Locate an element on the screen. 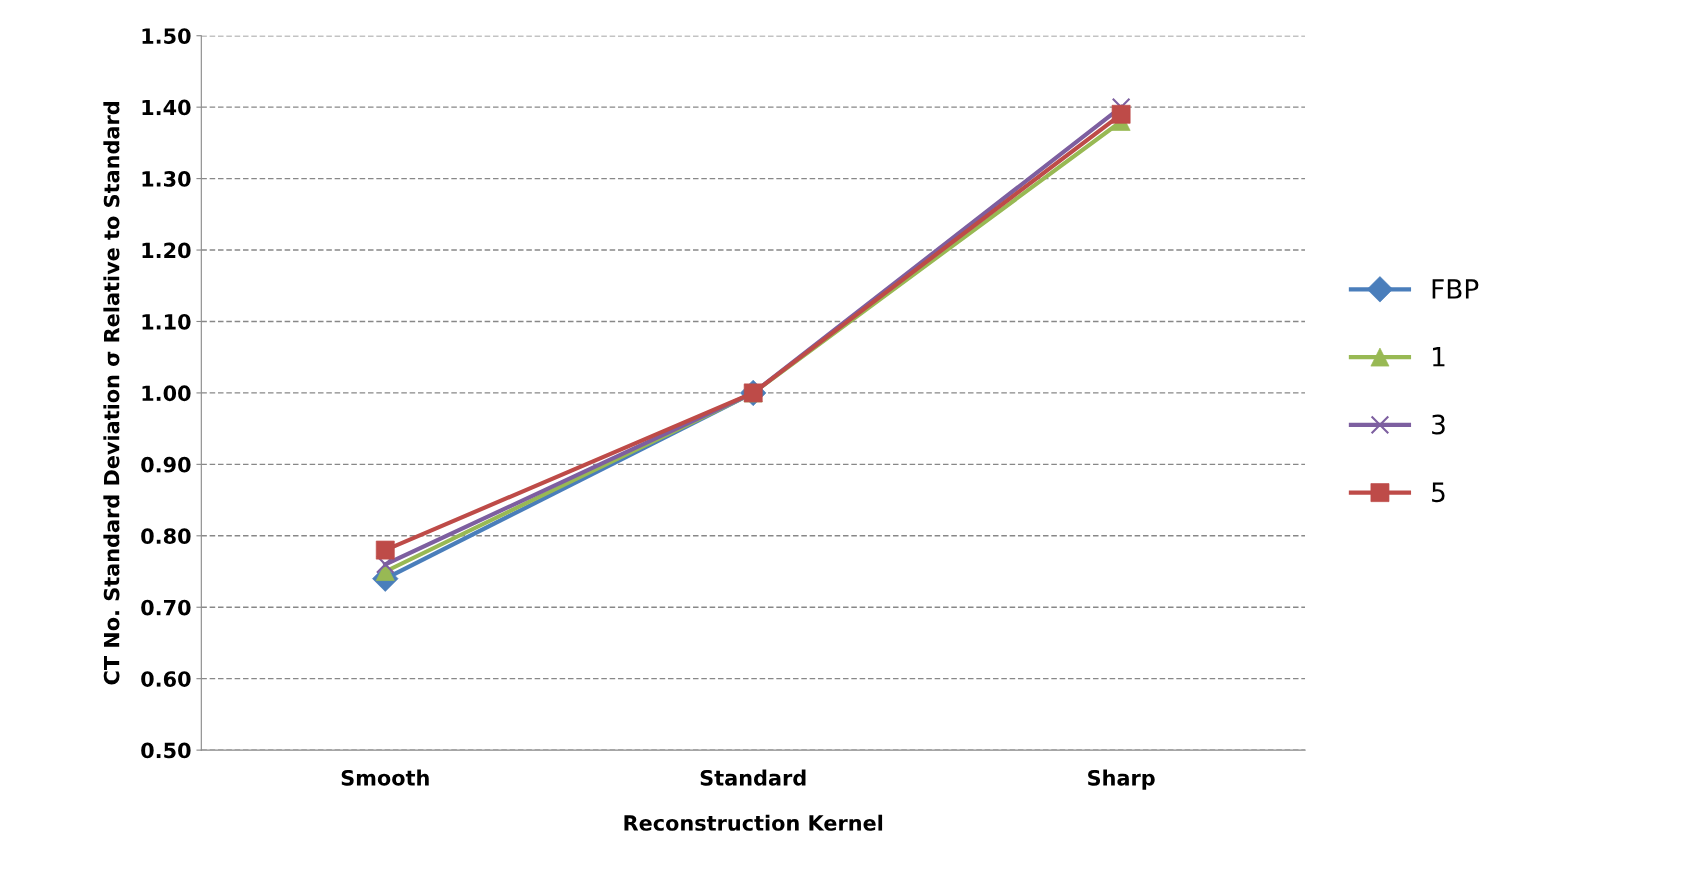 This screenshot has width=1706, height=893. legend-label: 3 is located at coordinates (1438, 424).